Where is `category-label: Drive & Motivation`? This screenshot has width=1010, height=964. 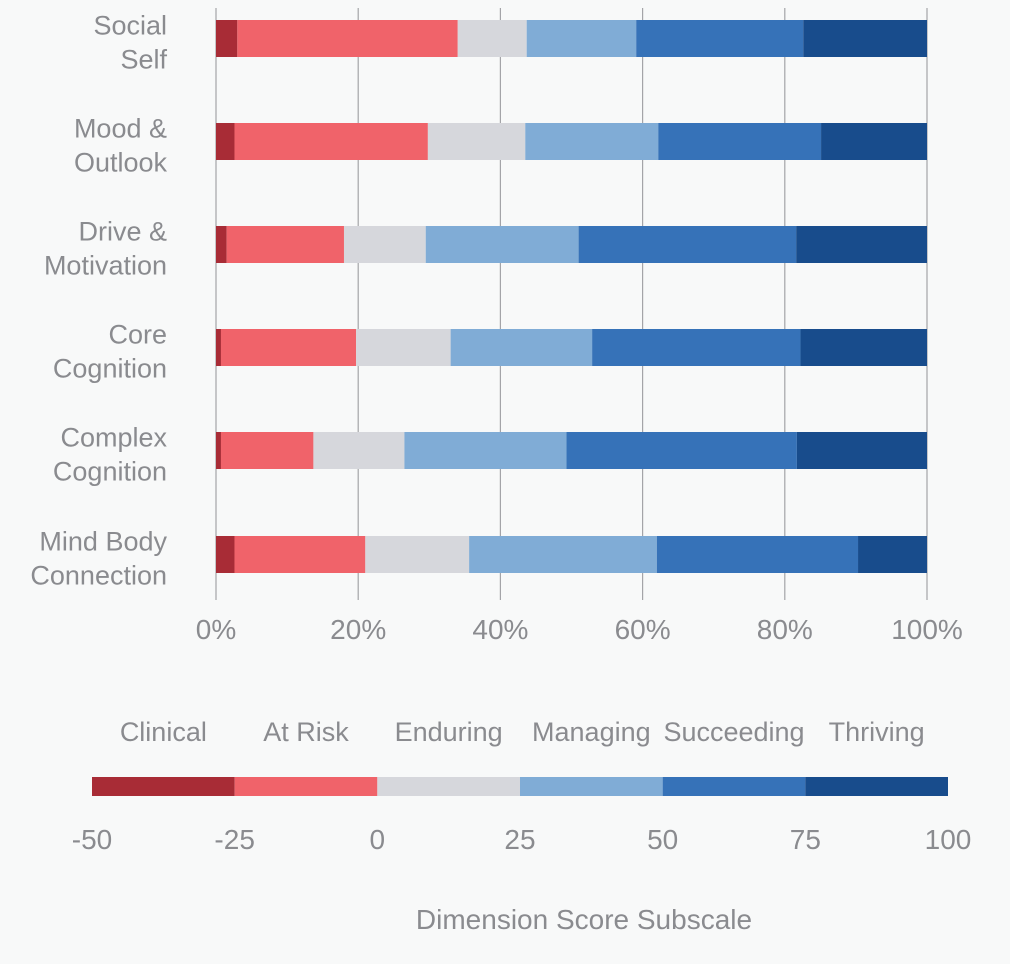 category-label: Drive & Motivation is located at coordinates (105, 249).